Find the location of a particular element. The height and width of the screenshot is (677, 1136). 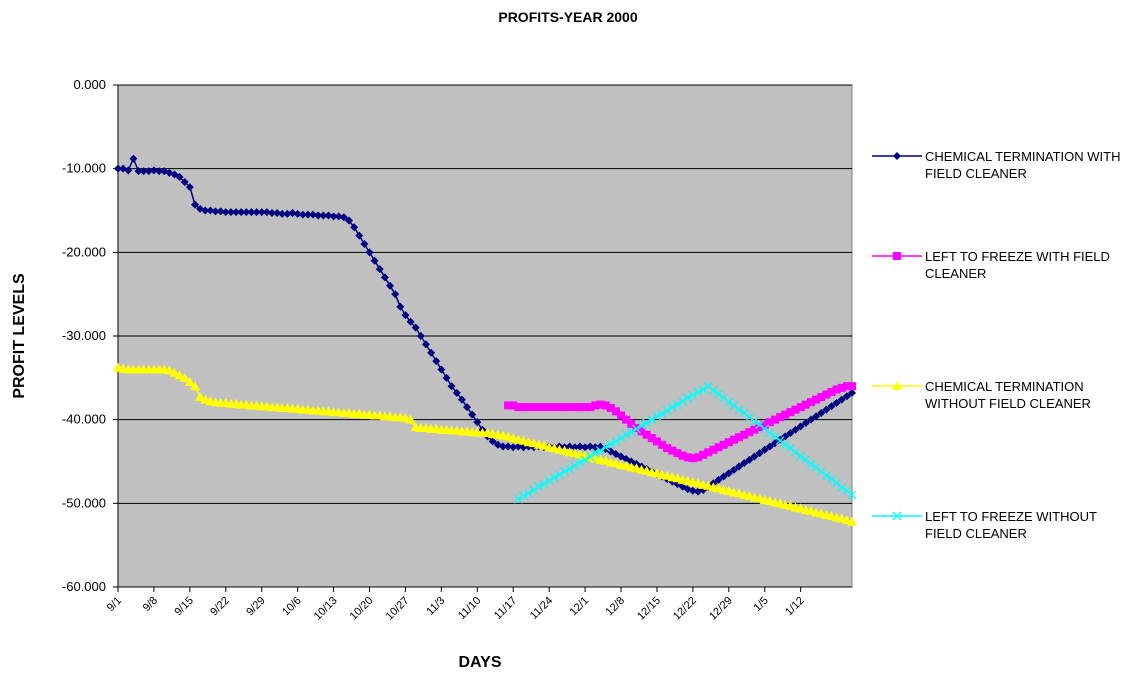

x-tick-label: 11/24 is located at coordinates (541, 608).